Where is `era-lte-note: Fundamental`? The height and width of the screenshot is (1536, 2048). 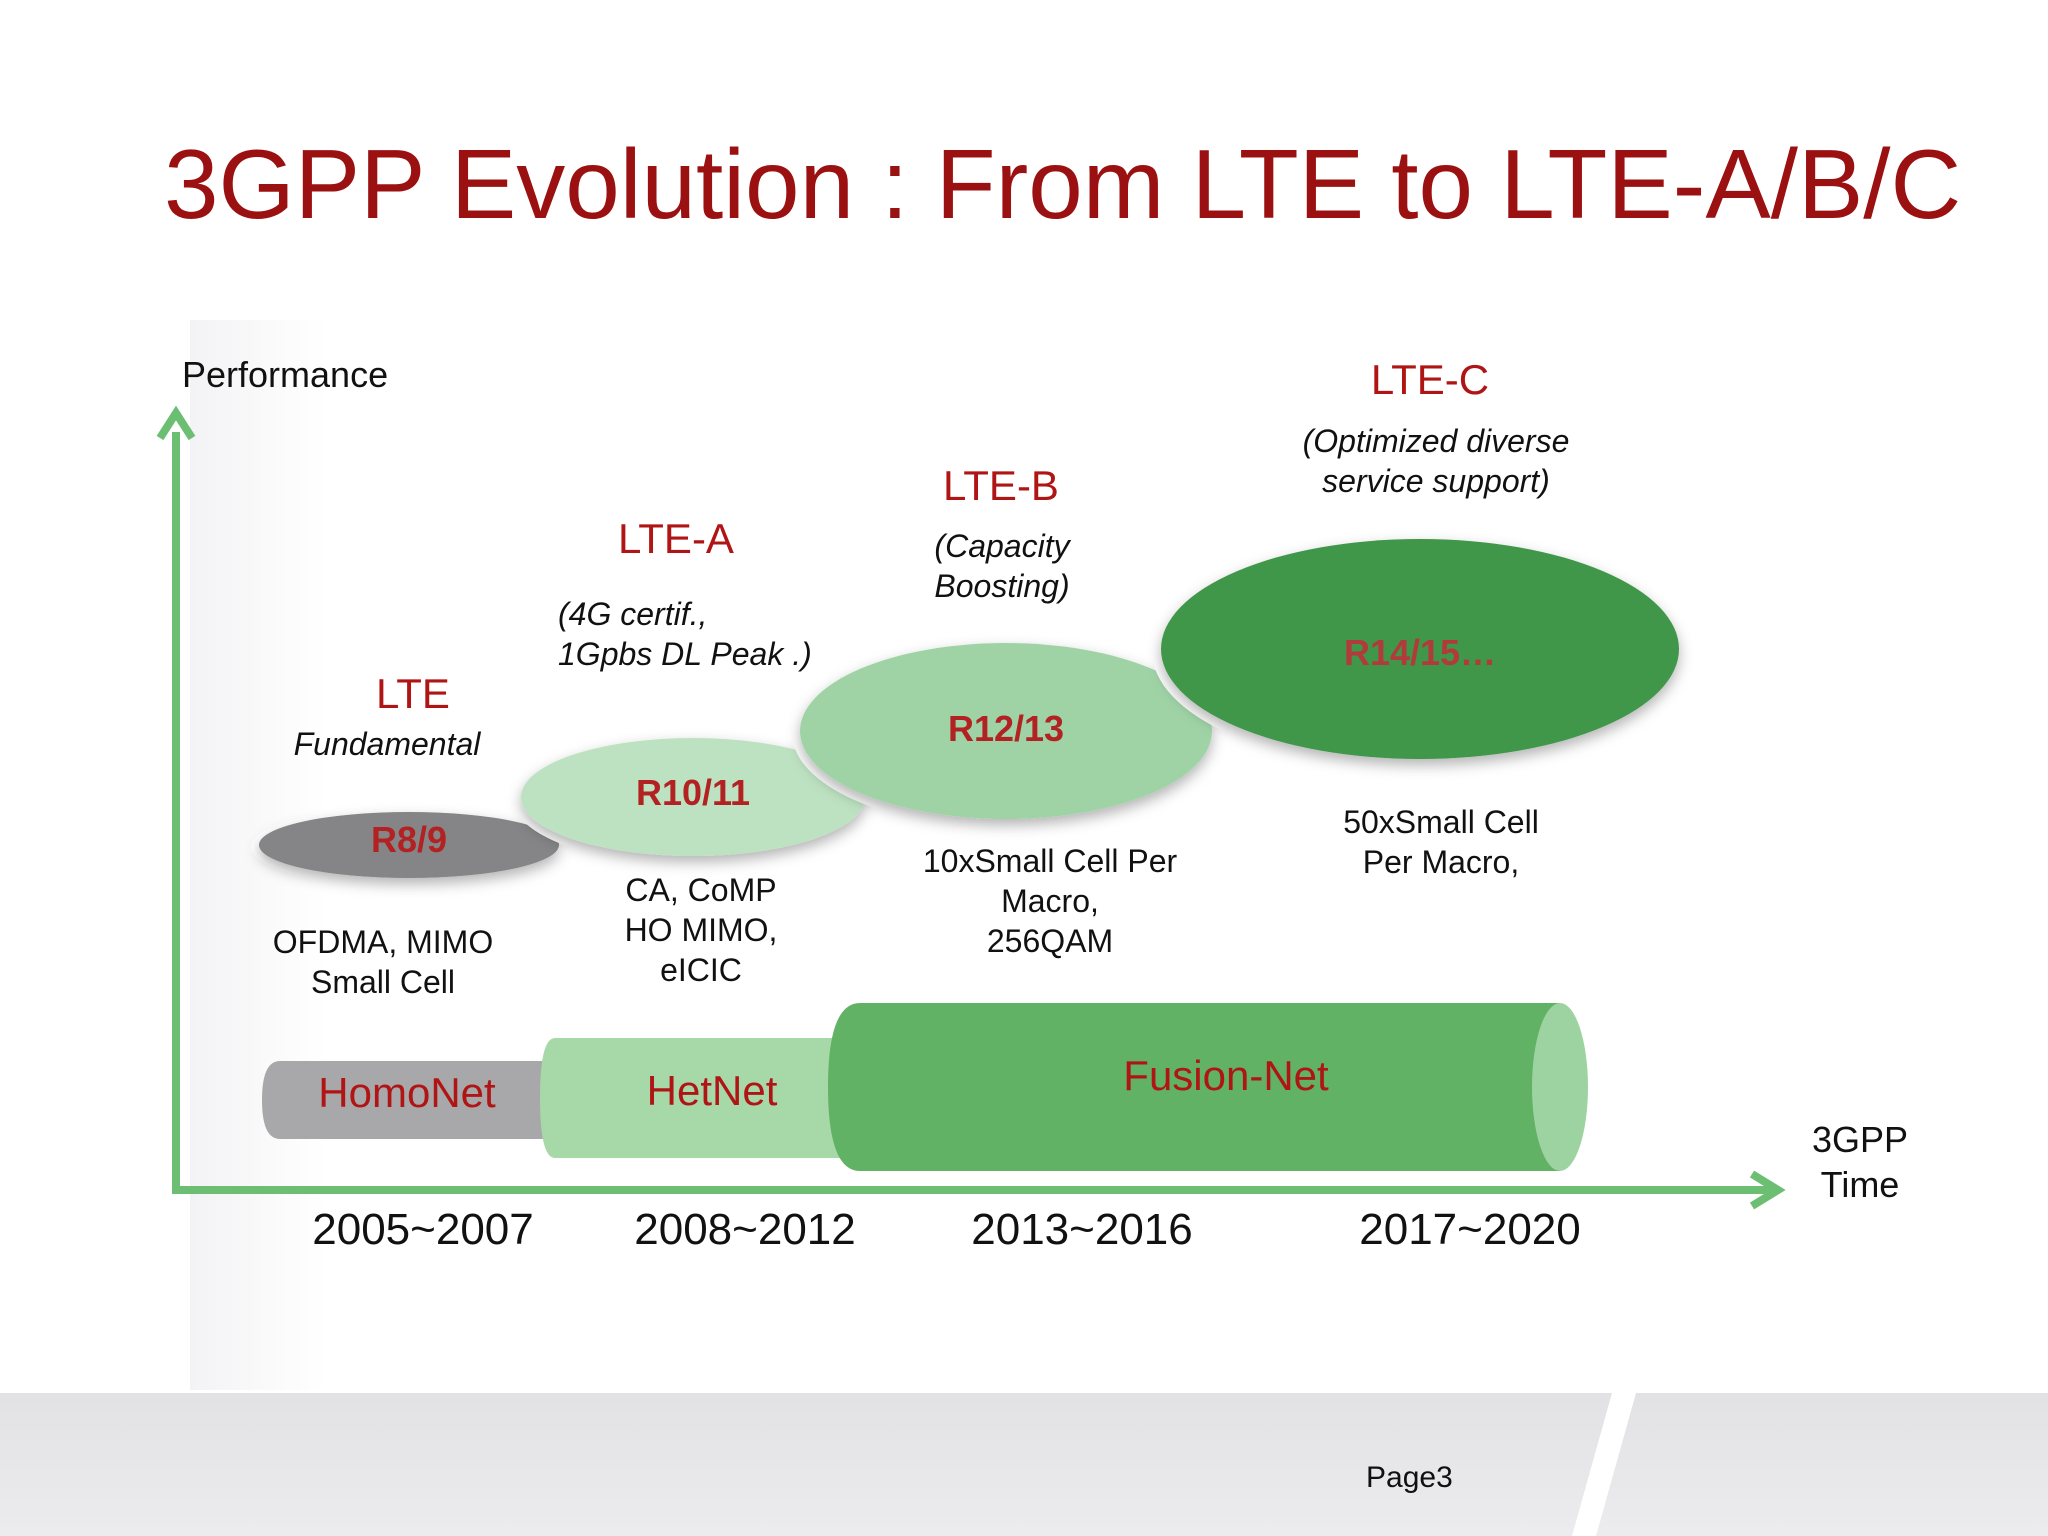 era-lte-note: Fundamental is located at coordinates (387, 744).